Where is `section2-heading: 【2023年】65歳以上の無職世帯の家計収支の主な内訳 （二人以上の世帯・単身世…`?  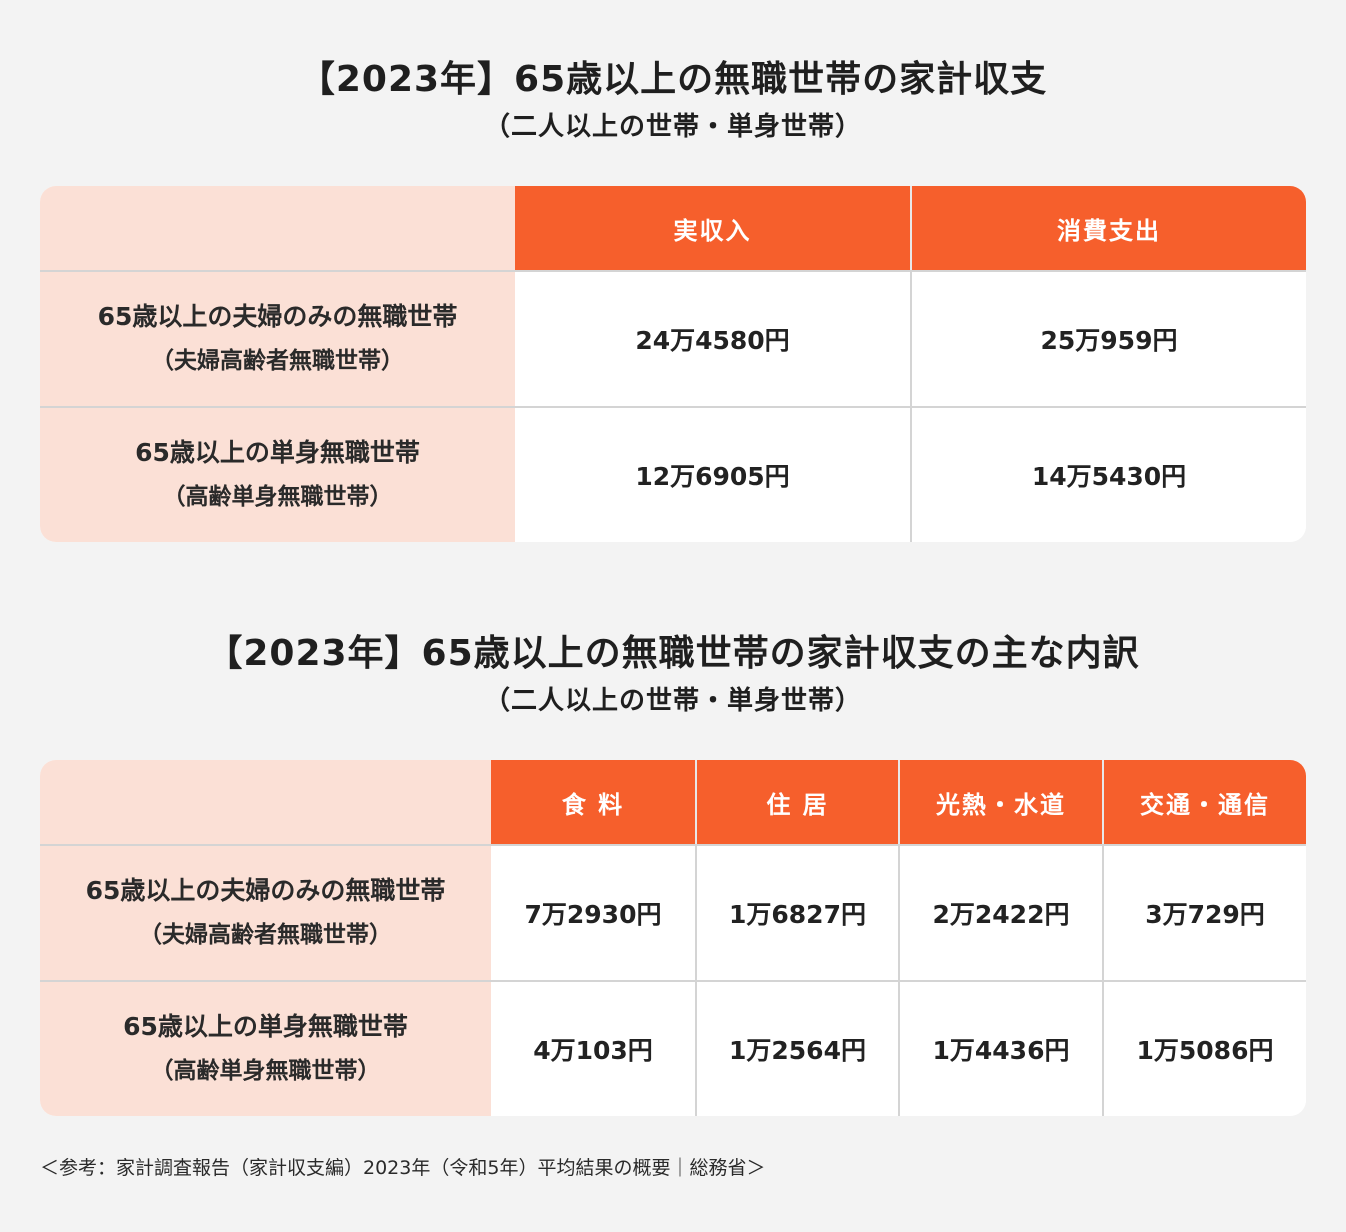
section2-heading: 【2023年】65歳以上の無職世帯の家計収支の主な内訳 （二人以上の世帯・単身世… is located at coordinates (673, 675).